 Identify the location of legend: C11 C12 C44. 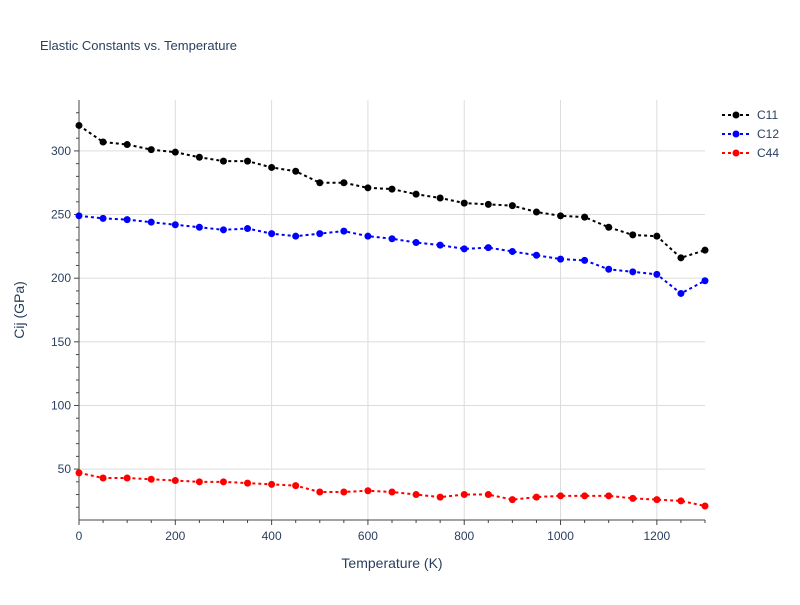
(750, 134).